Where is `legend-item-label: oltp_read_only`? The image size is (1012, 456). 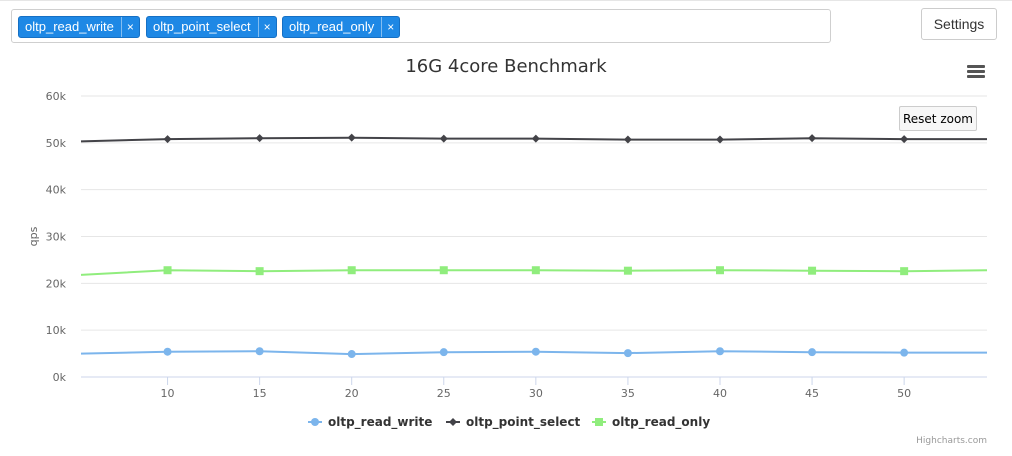 legend-item-label: oltp_read_only is located at coordinates (661, 422).